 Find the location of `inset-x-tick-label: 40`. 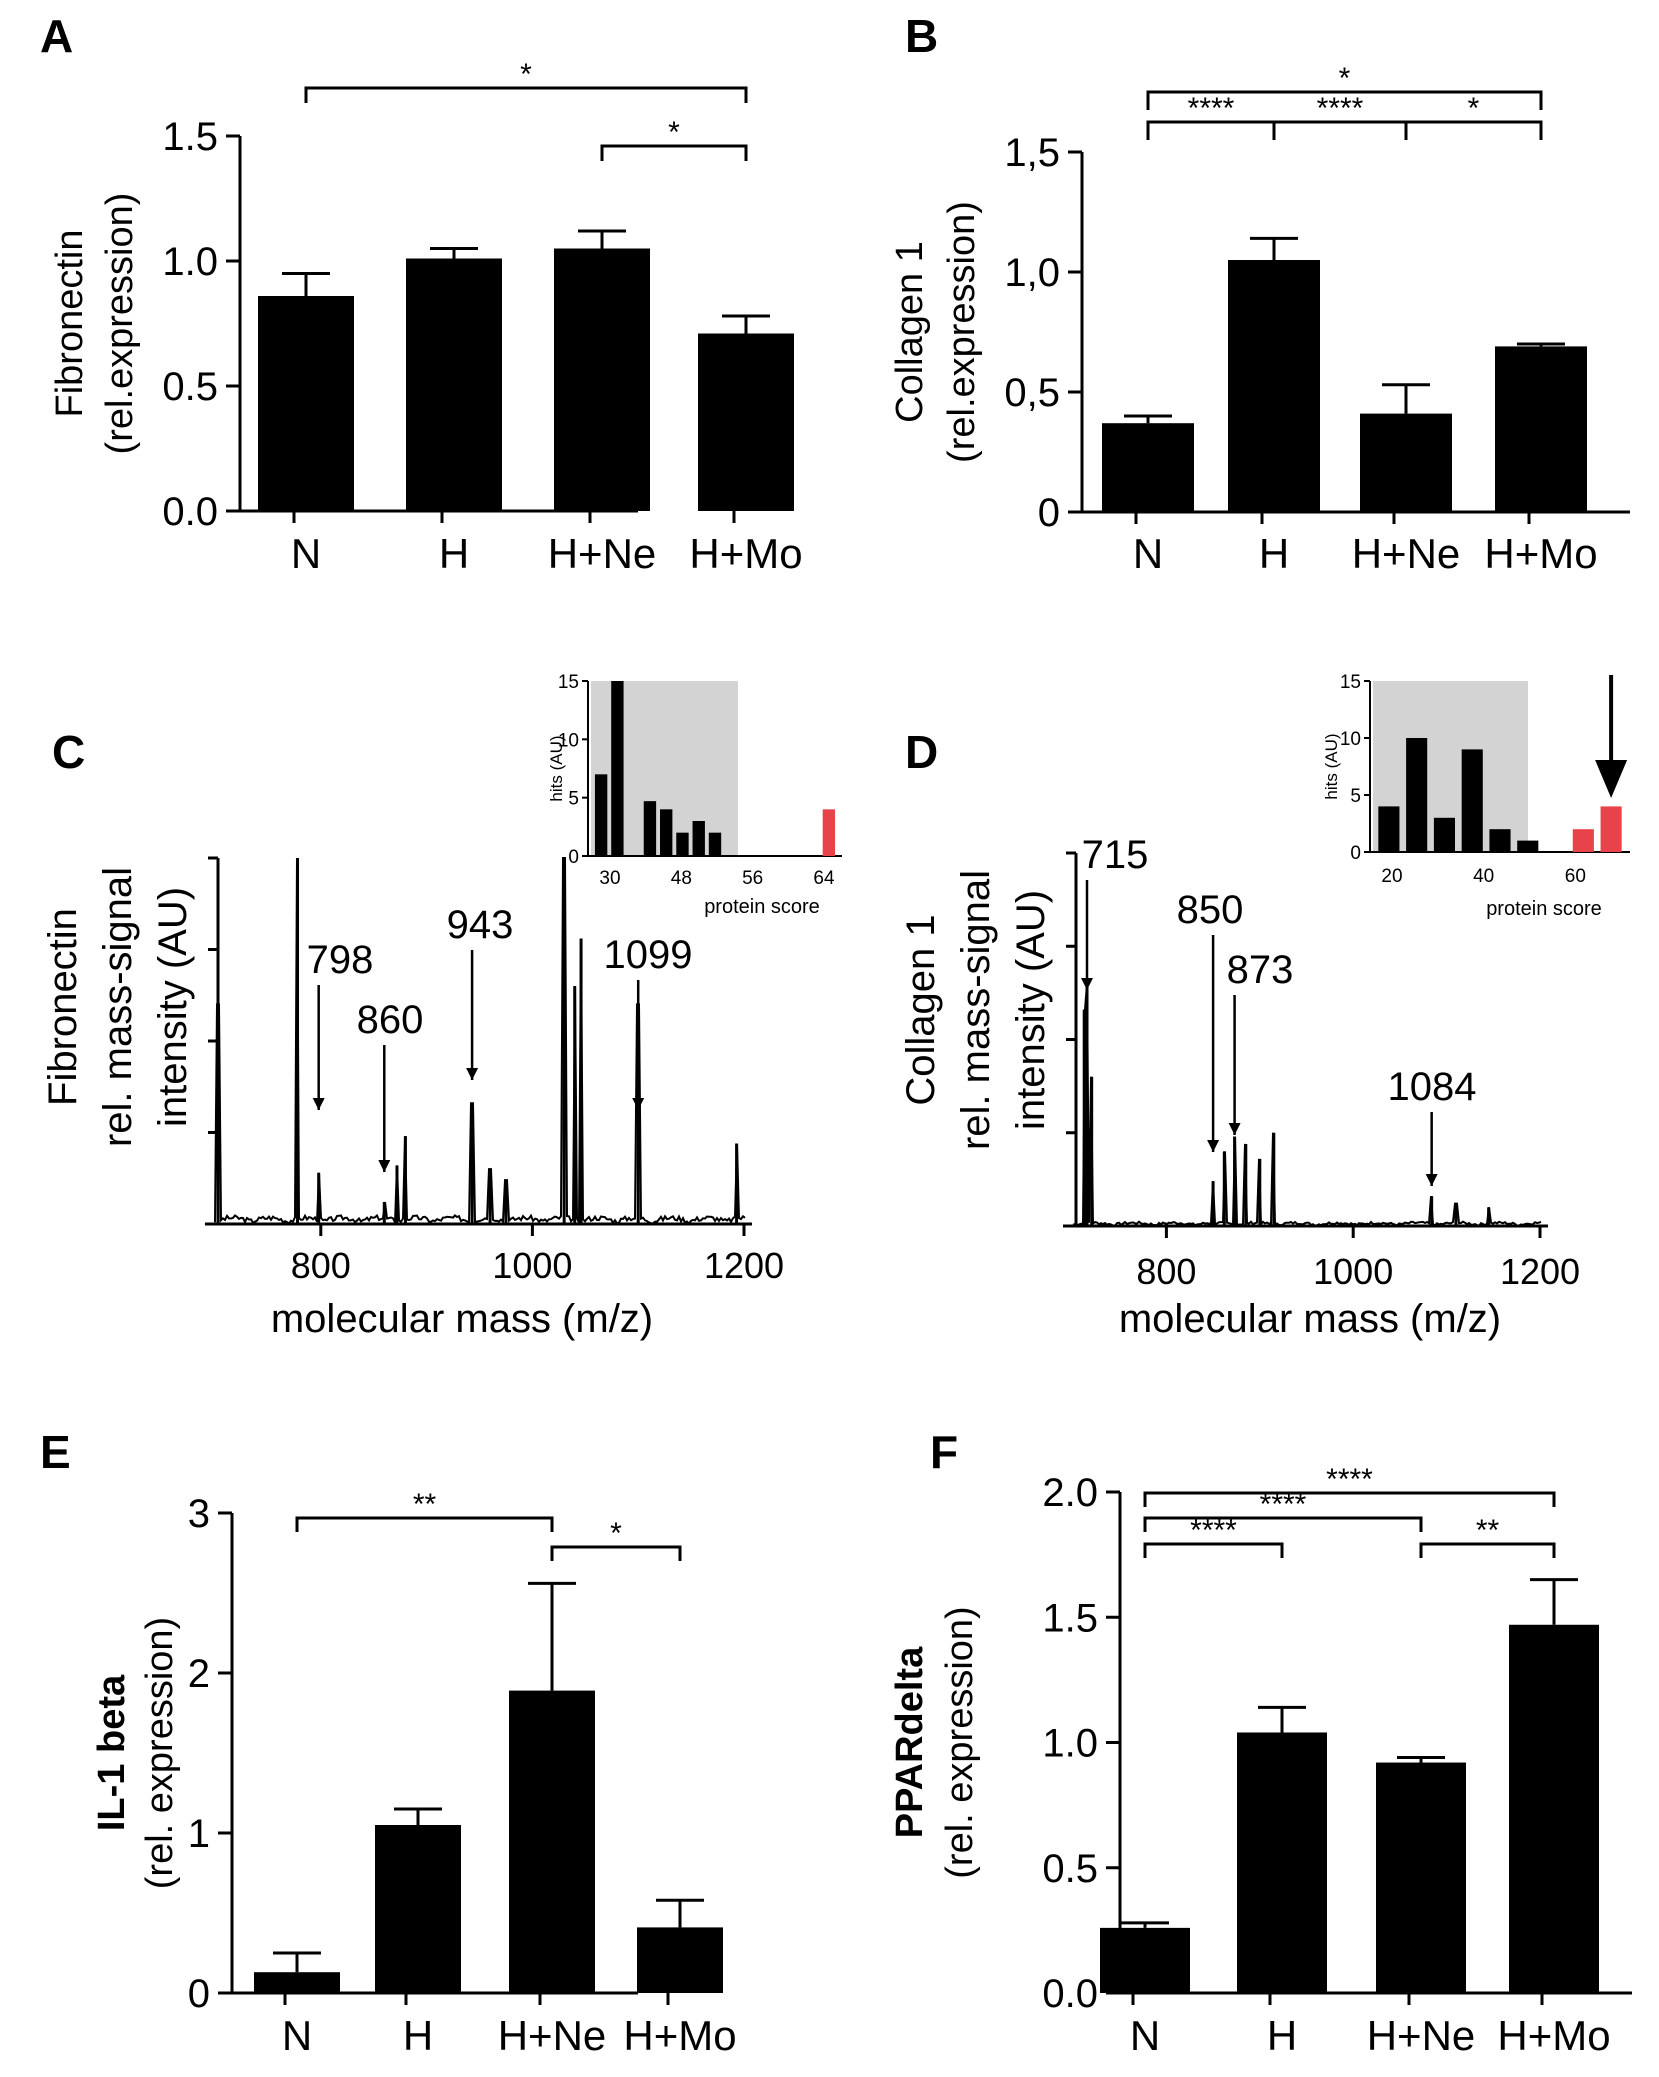

inset-x-tick-label: 40 is located at coordinates (1483, 876).